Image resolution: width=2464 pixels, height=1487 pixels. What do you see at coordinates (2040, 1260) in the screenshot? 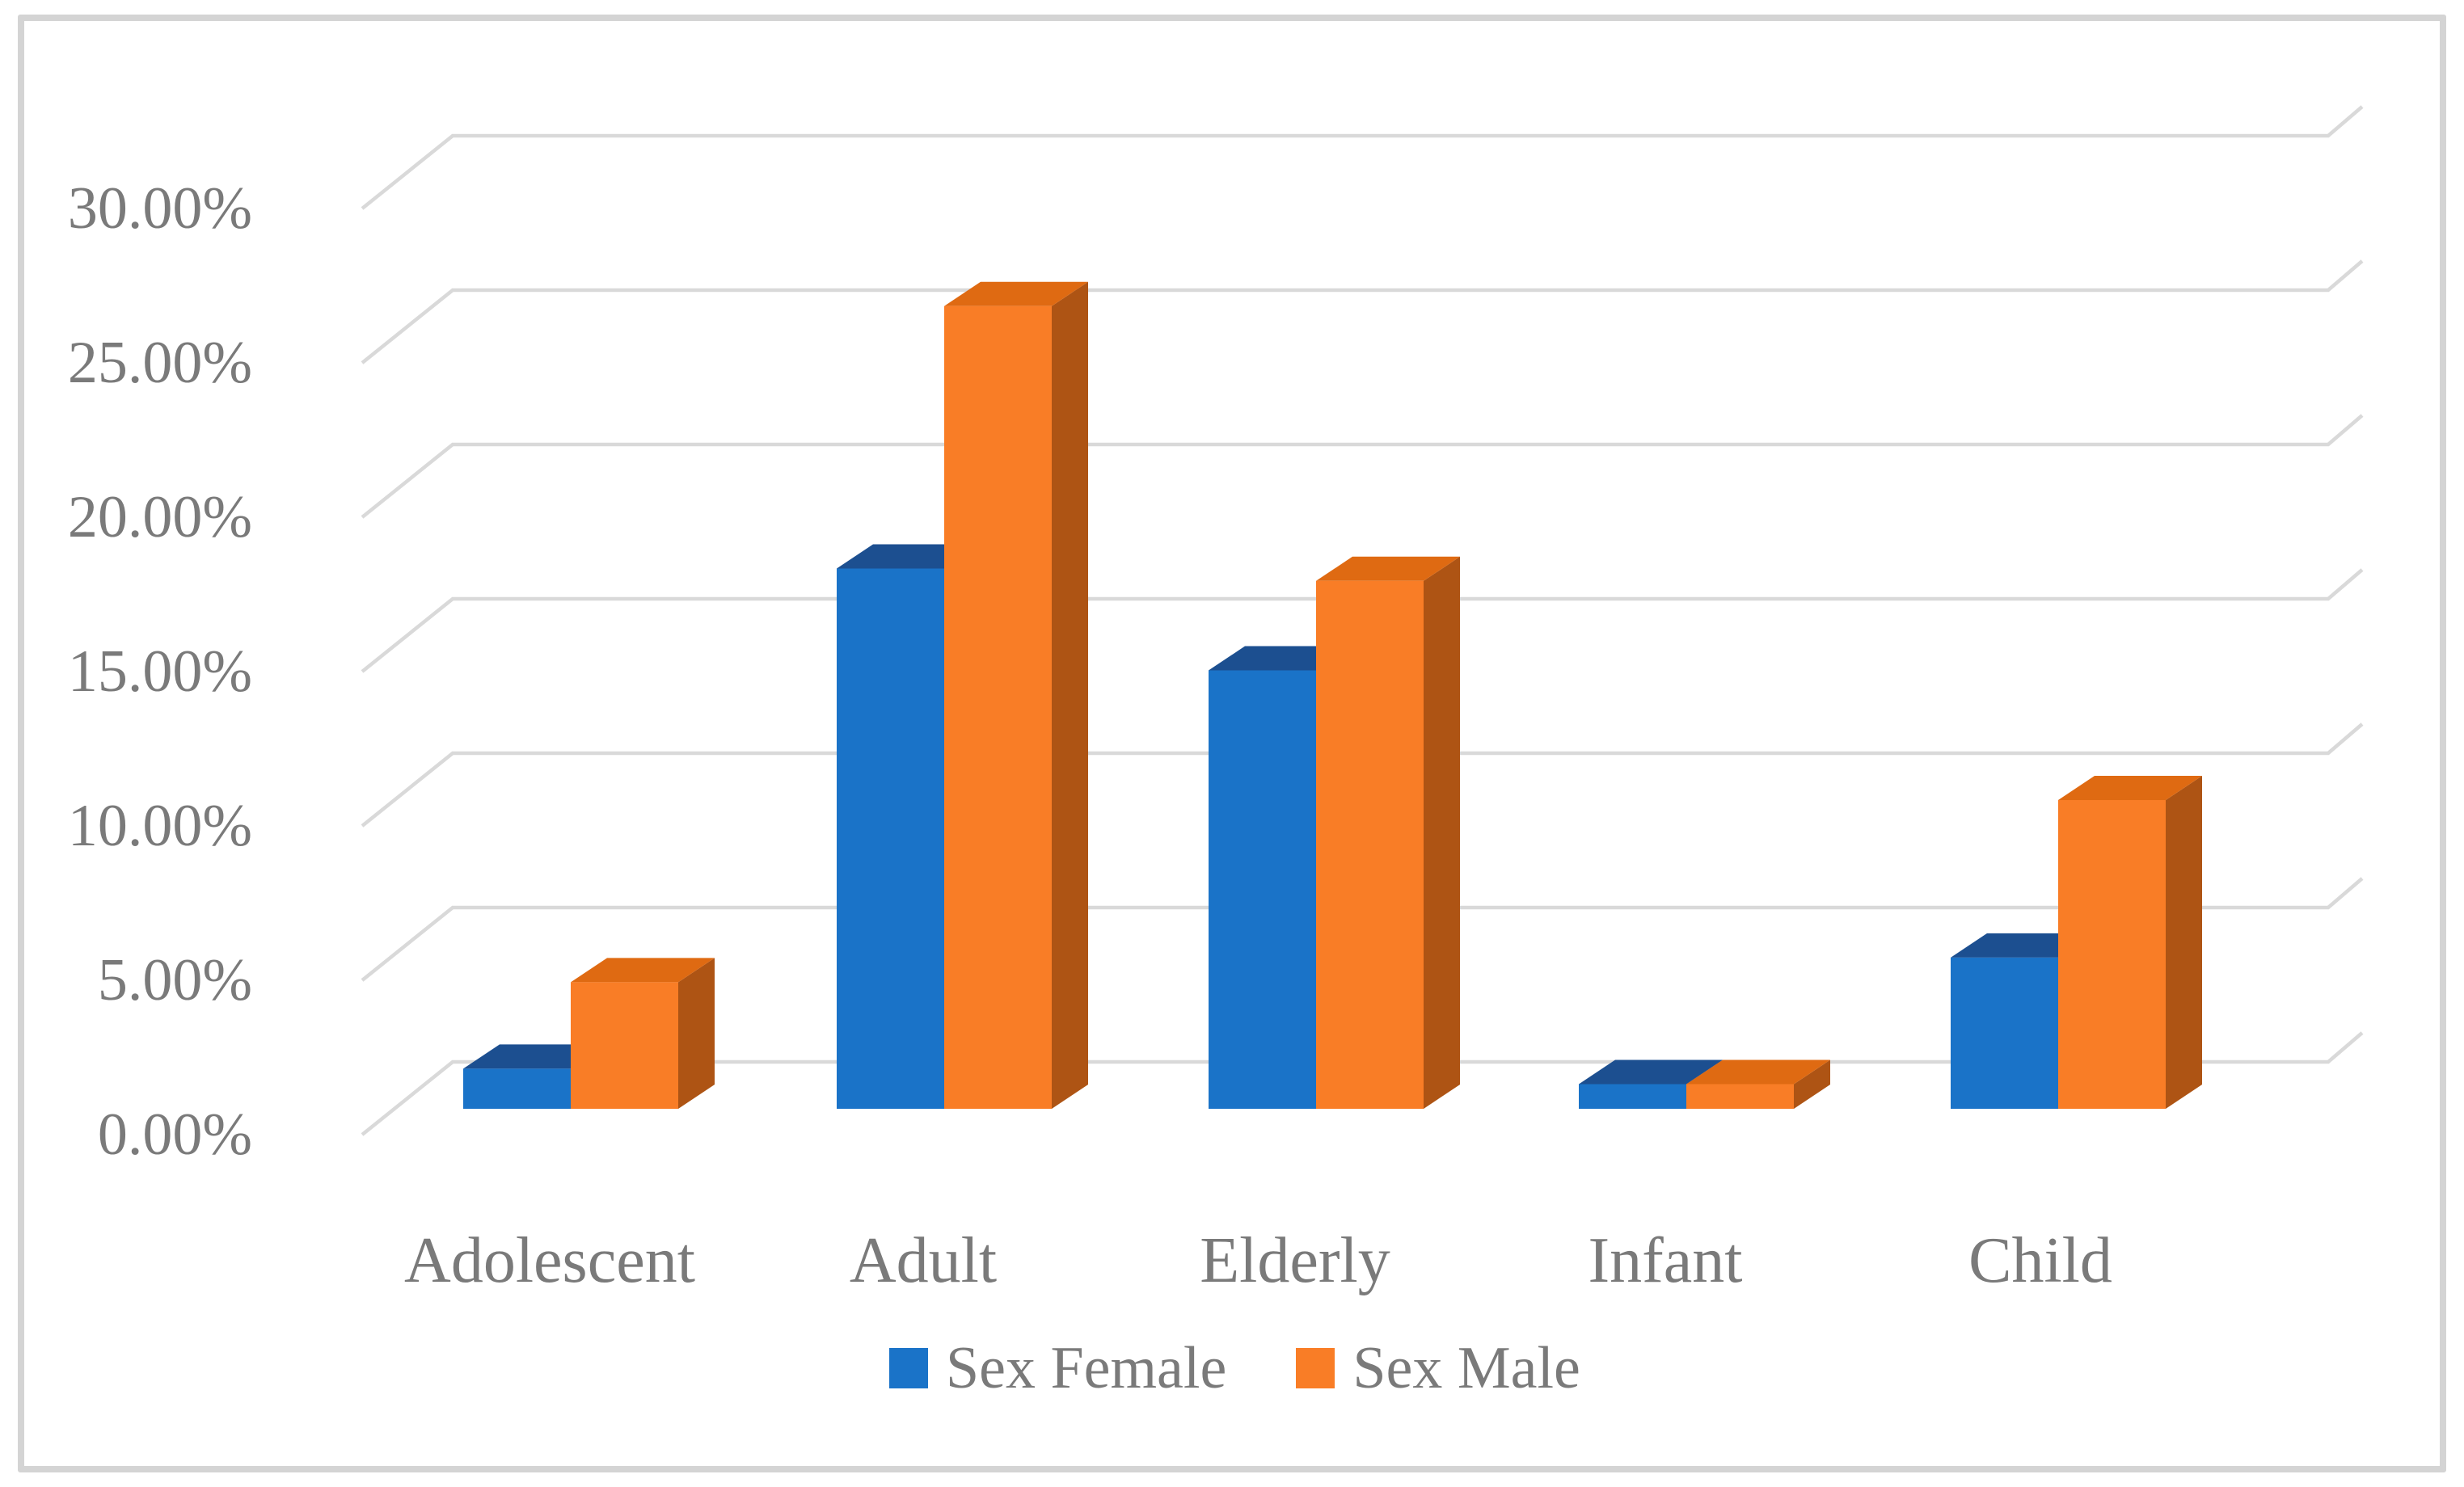
I see `x-axis-label: Child` at bounding box center [2040, 1260].